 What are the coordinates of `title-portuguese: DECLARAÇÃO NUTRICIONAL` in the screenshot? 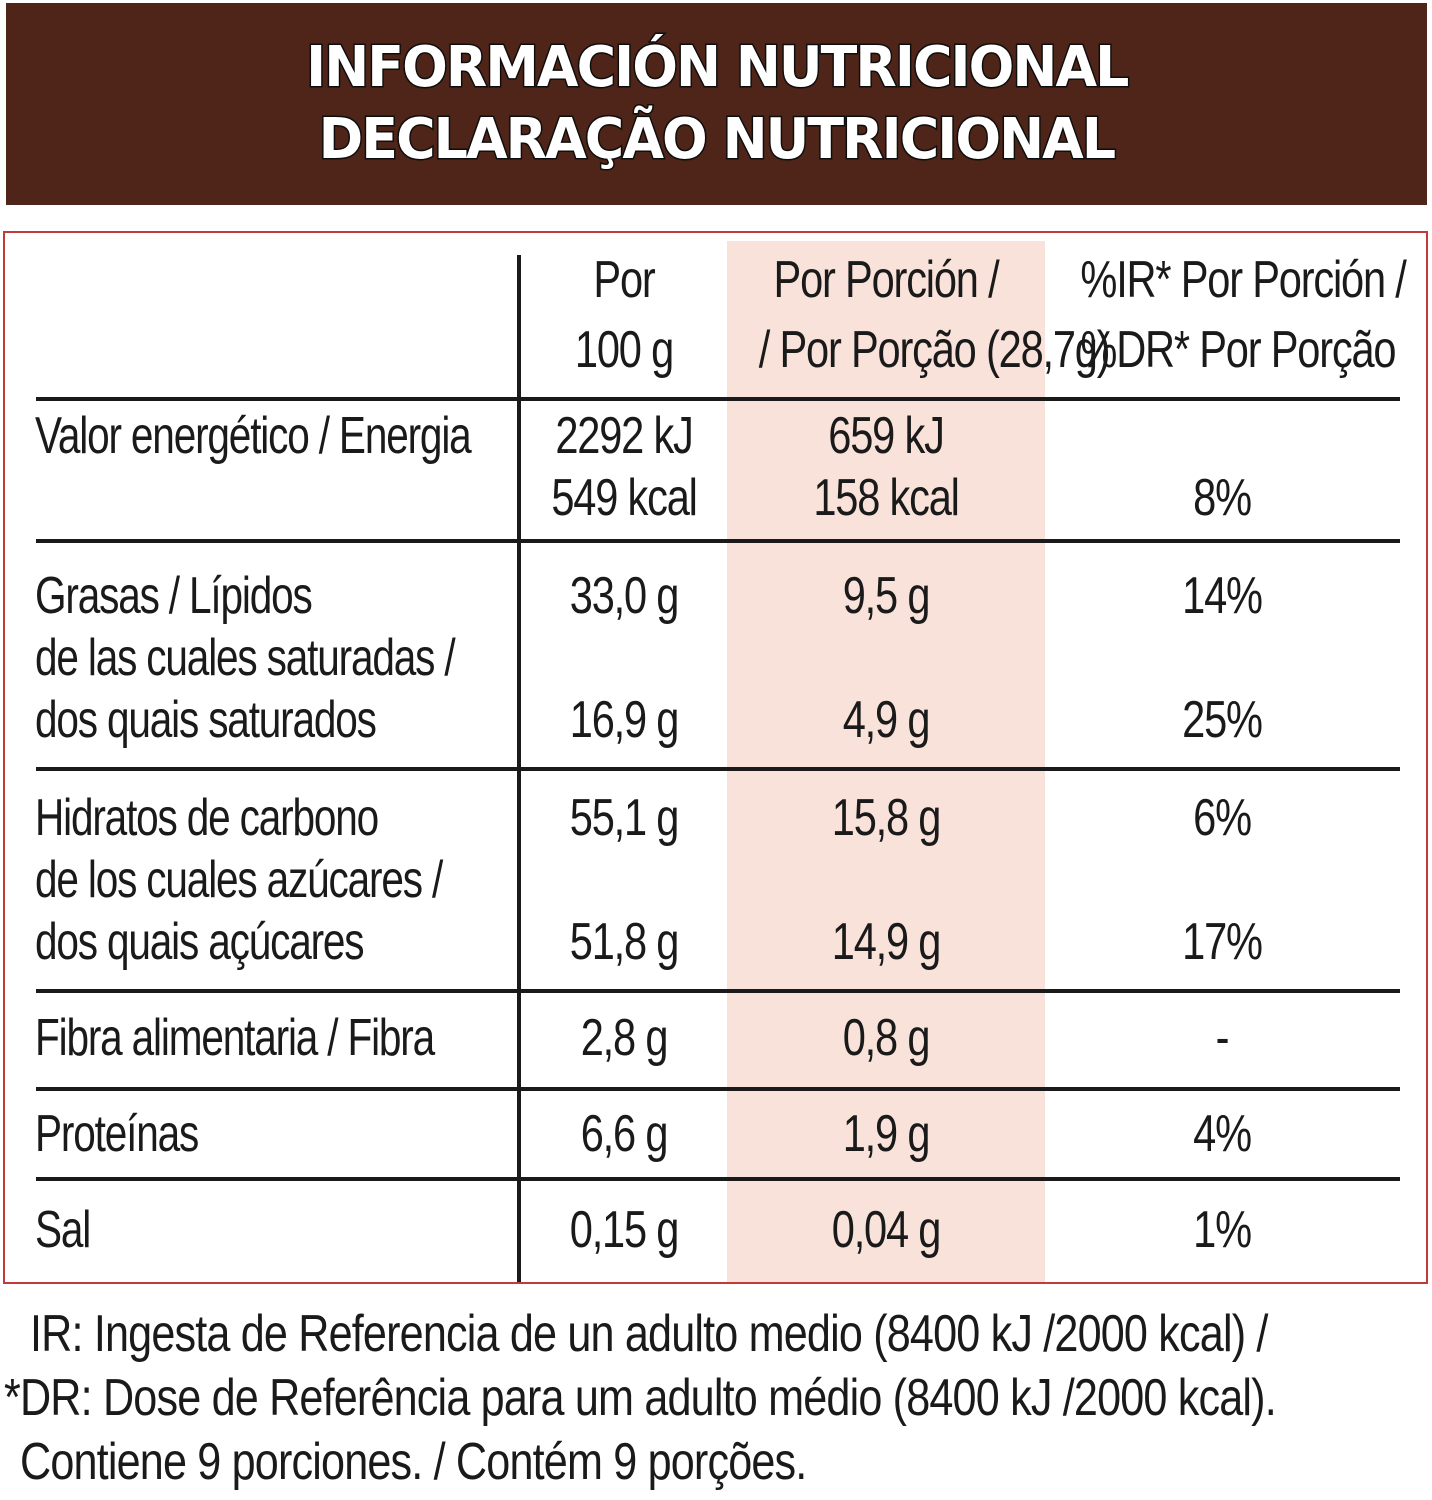 It's located at (717, 140).